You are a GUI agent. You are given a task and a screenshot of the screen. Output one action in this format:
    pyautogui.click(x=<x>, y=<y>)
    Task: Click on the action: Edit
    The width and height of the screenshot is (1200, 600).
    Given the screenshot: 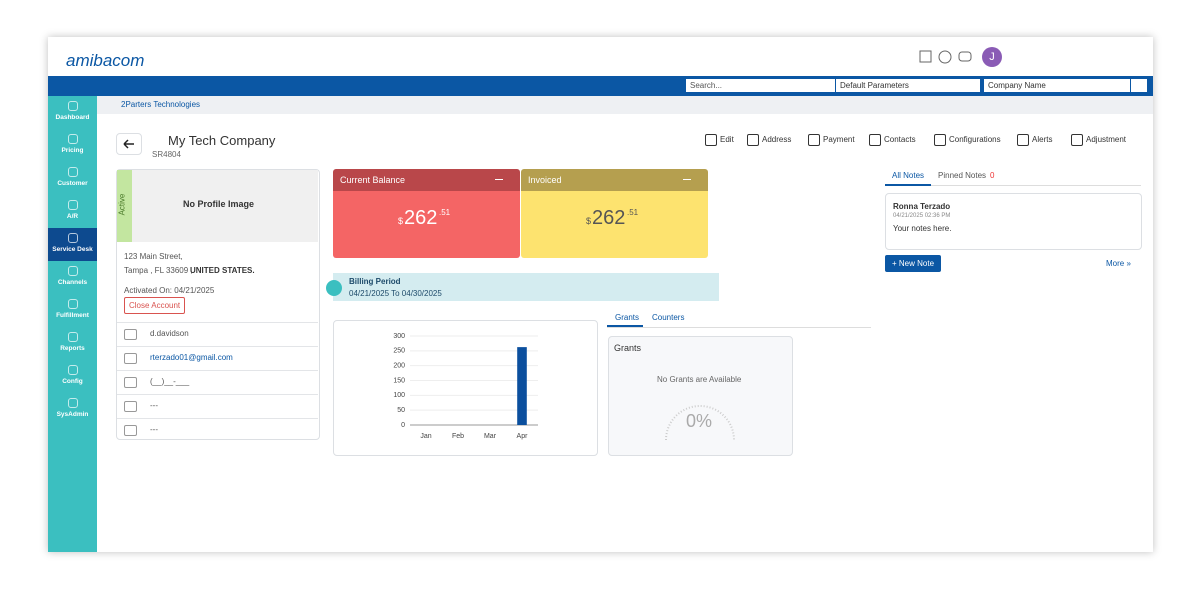 What is the action you would take?
    pyautogui.click(x=727, y=139)
    